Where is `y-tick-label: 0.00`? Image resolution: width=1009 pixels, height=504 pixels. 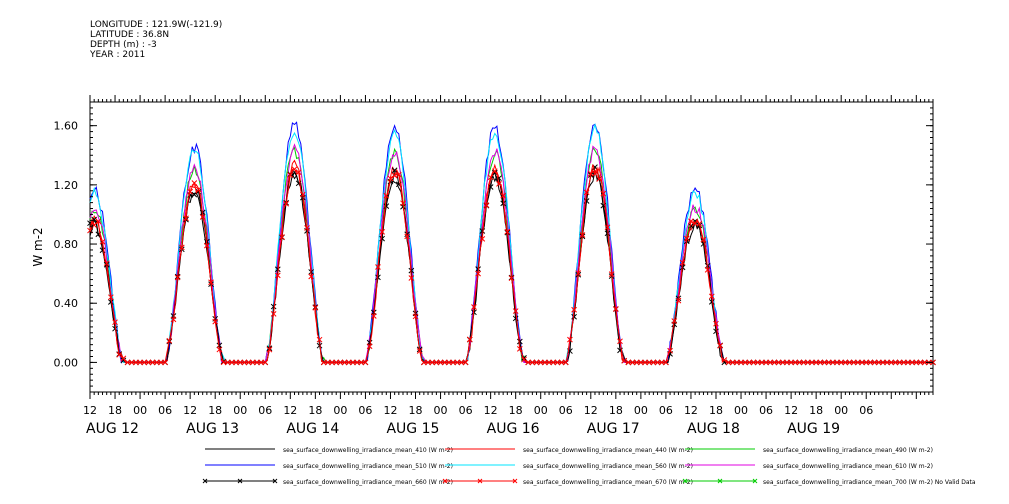
y-tick-label: 0.00 is located at coordinates (66, 362).